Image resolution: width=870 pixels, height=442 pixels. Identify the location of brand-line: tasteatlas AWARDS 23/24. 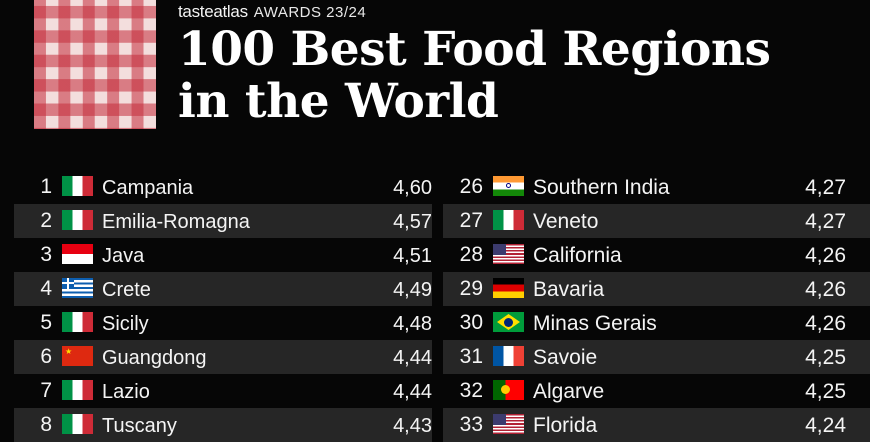
(272, 12).